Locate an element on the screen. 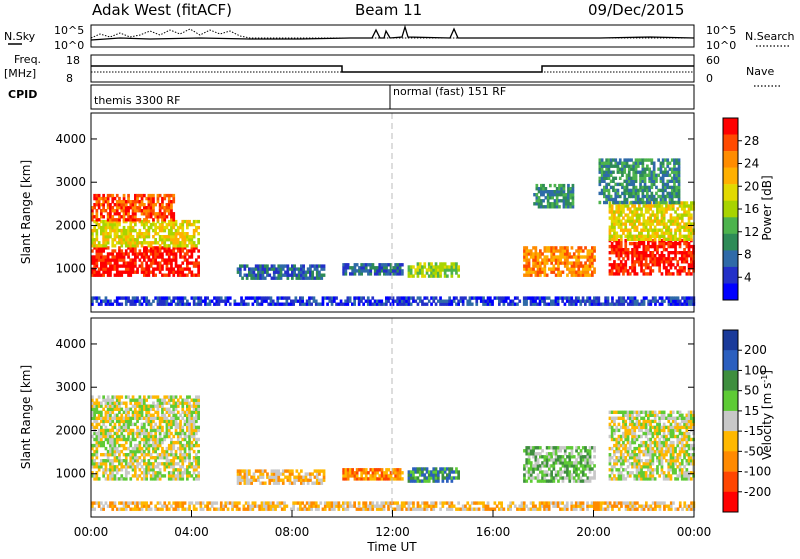  power-echo-region is located at coordinates (145, 234).